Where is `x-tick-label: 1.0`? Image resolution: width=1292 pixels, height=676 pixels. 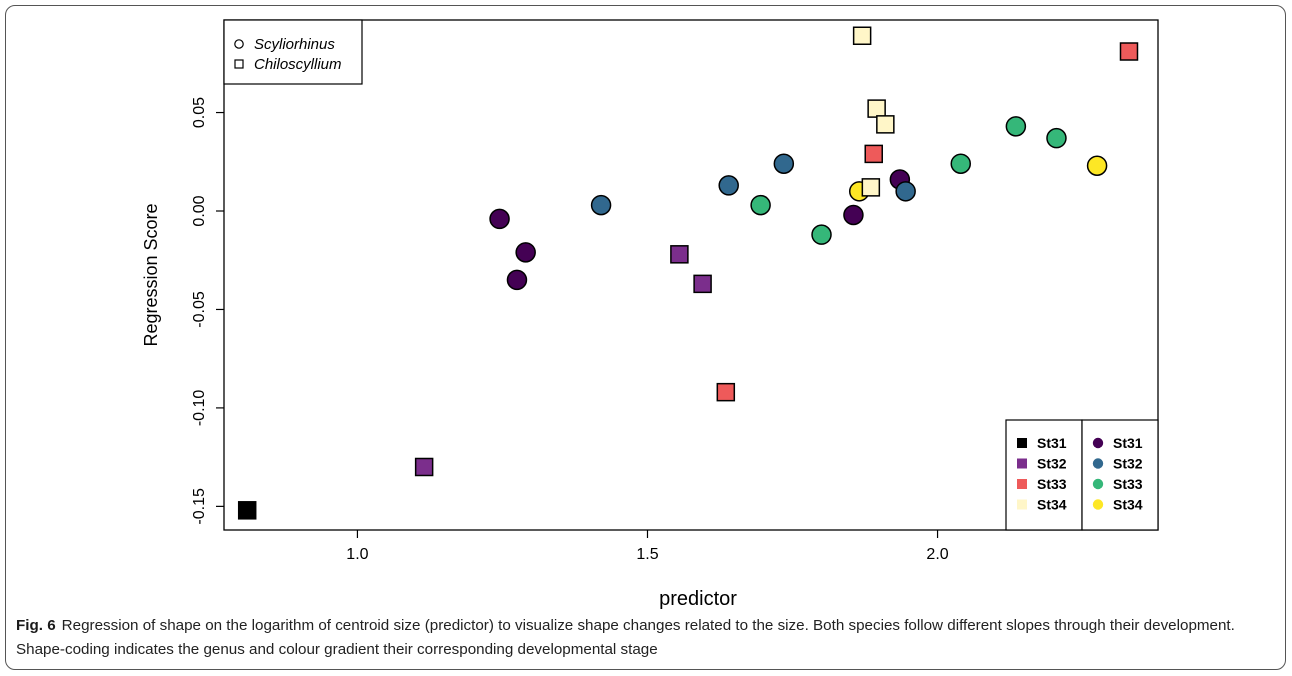 x-tick-label: 1.0 is located at coordinates (357, 554).